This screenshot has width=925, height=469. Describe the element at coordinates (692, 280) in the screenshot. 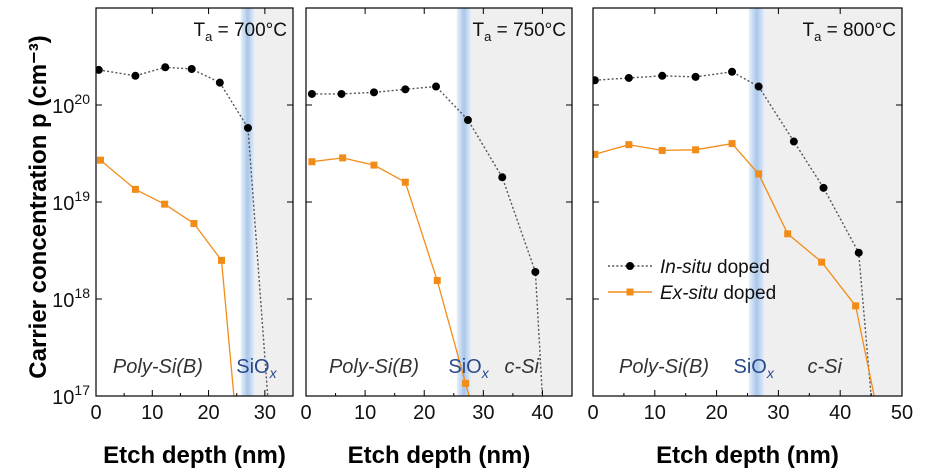

I see `legend: In-situ doped Ex-situ doped` at that location.